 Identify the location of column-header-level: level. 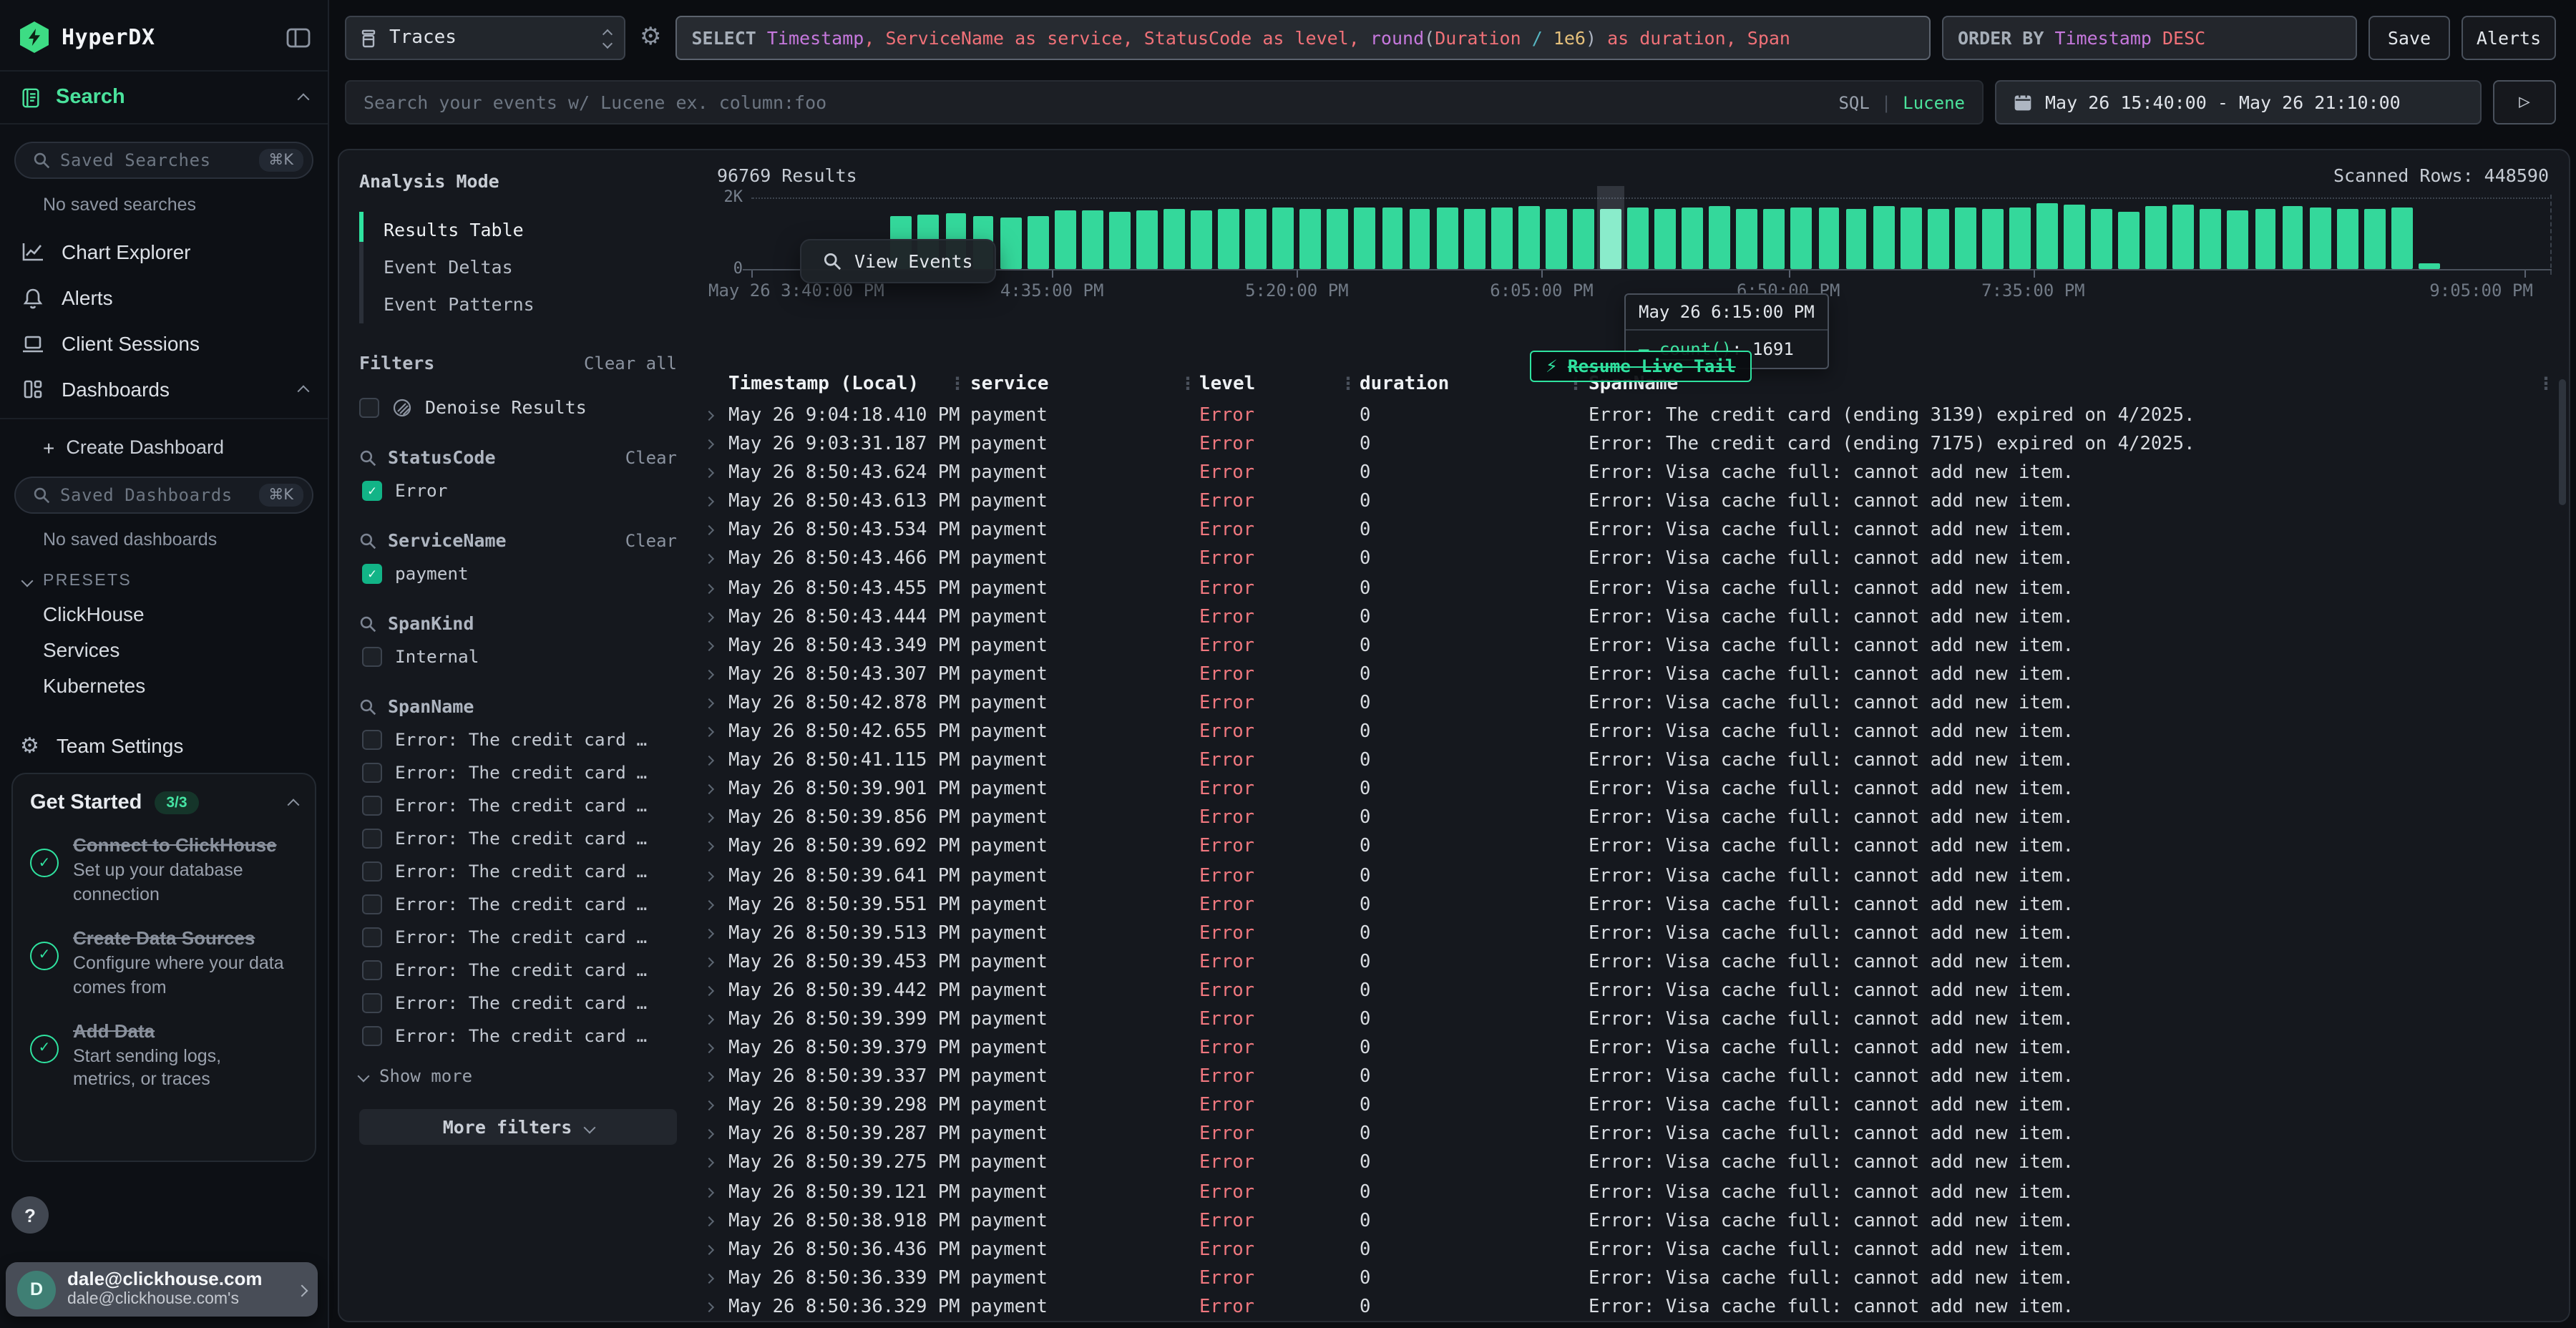
(1227, 385).